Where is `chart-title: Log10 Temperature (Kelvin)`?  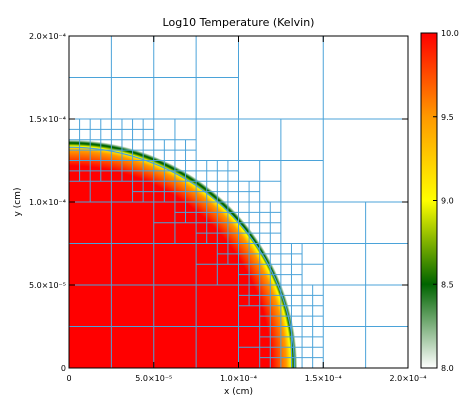
chart-title: Log10 Temperature (Kelvin) is located at coordinates (239, 22).